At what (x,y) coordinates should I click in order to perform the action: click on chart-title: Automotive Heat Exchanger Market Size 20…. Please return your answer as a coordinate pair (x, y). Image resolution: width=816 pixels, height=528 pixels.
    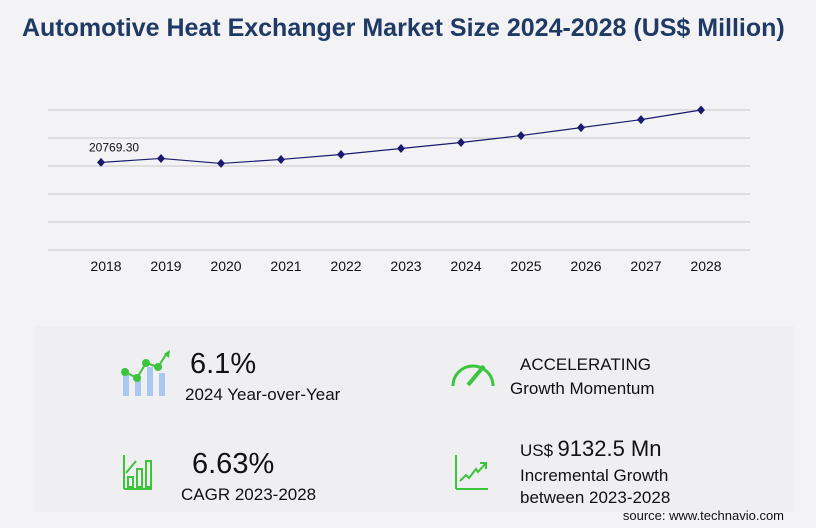
    Looking at the image, I should click on (403, 28).